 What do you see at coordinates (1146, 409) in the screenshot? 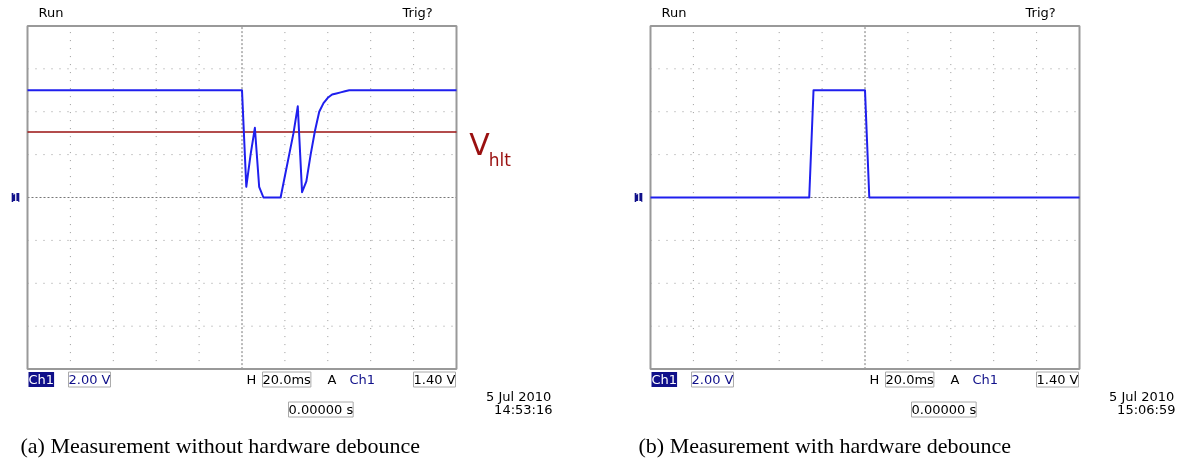
I see `text: 15:06:59` at bounding box center [1146, 409].